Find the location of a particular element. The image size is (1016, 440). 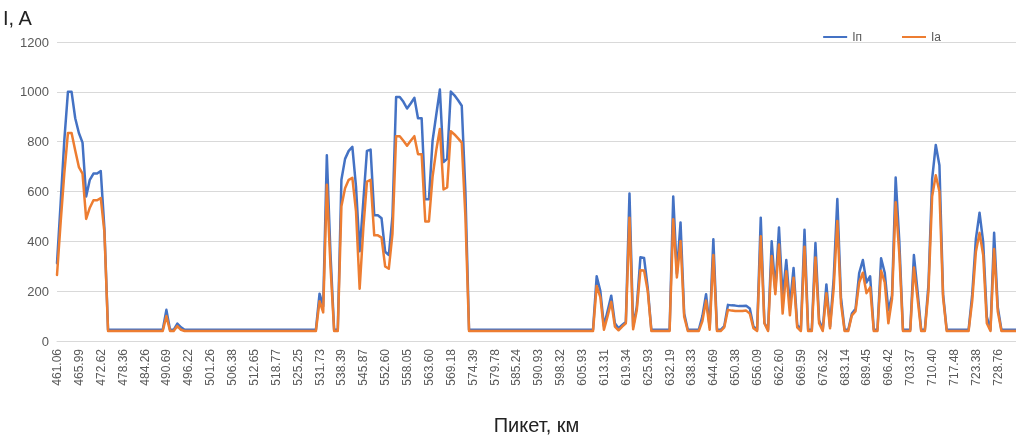

y-tick-label: 1000 is located at coordinates (34, 92).